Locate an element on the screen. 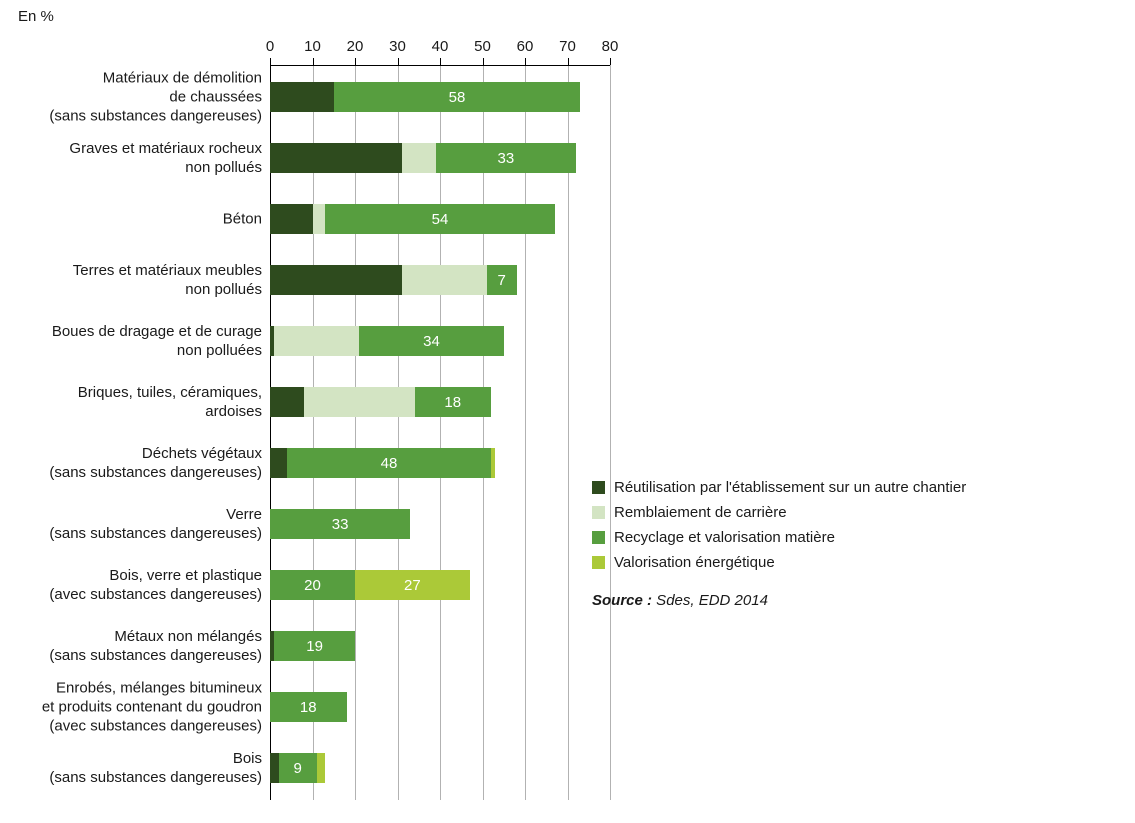 The height and width of the screenshot is (823, 1135). bar-value-label: 19 is located at coordinates (314, 646).